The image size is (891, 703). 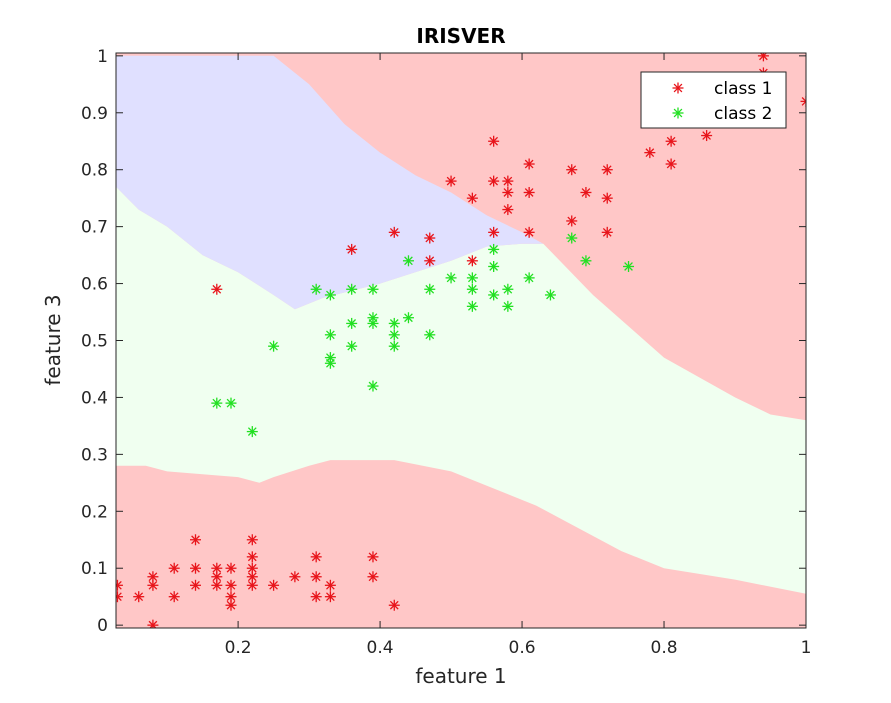 What do you see at coordinates (94, 285) in the screenshot?
I see `y-tick-label: 0.6` at bounding box center [94, 285].